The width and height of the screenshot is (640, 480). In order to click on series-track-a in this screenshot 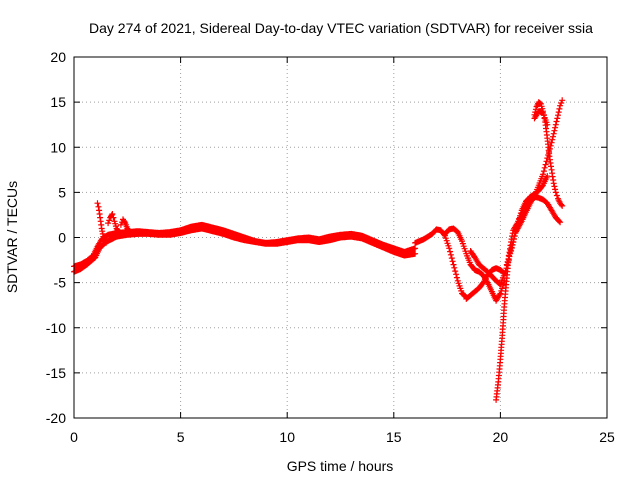, I will do `click(245, 245)`.